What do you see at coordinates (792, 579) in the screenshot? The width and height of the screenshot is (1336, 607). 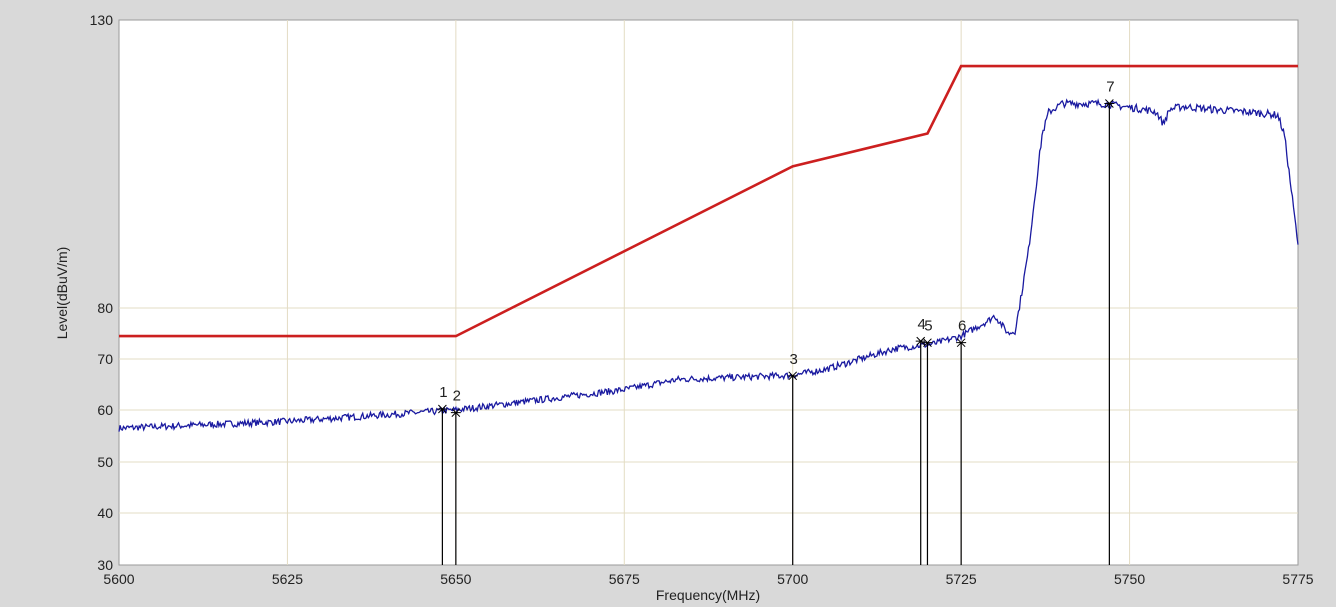 I see `x-tick-label: 5700` at bounding box center [792, 579].